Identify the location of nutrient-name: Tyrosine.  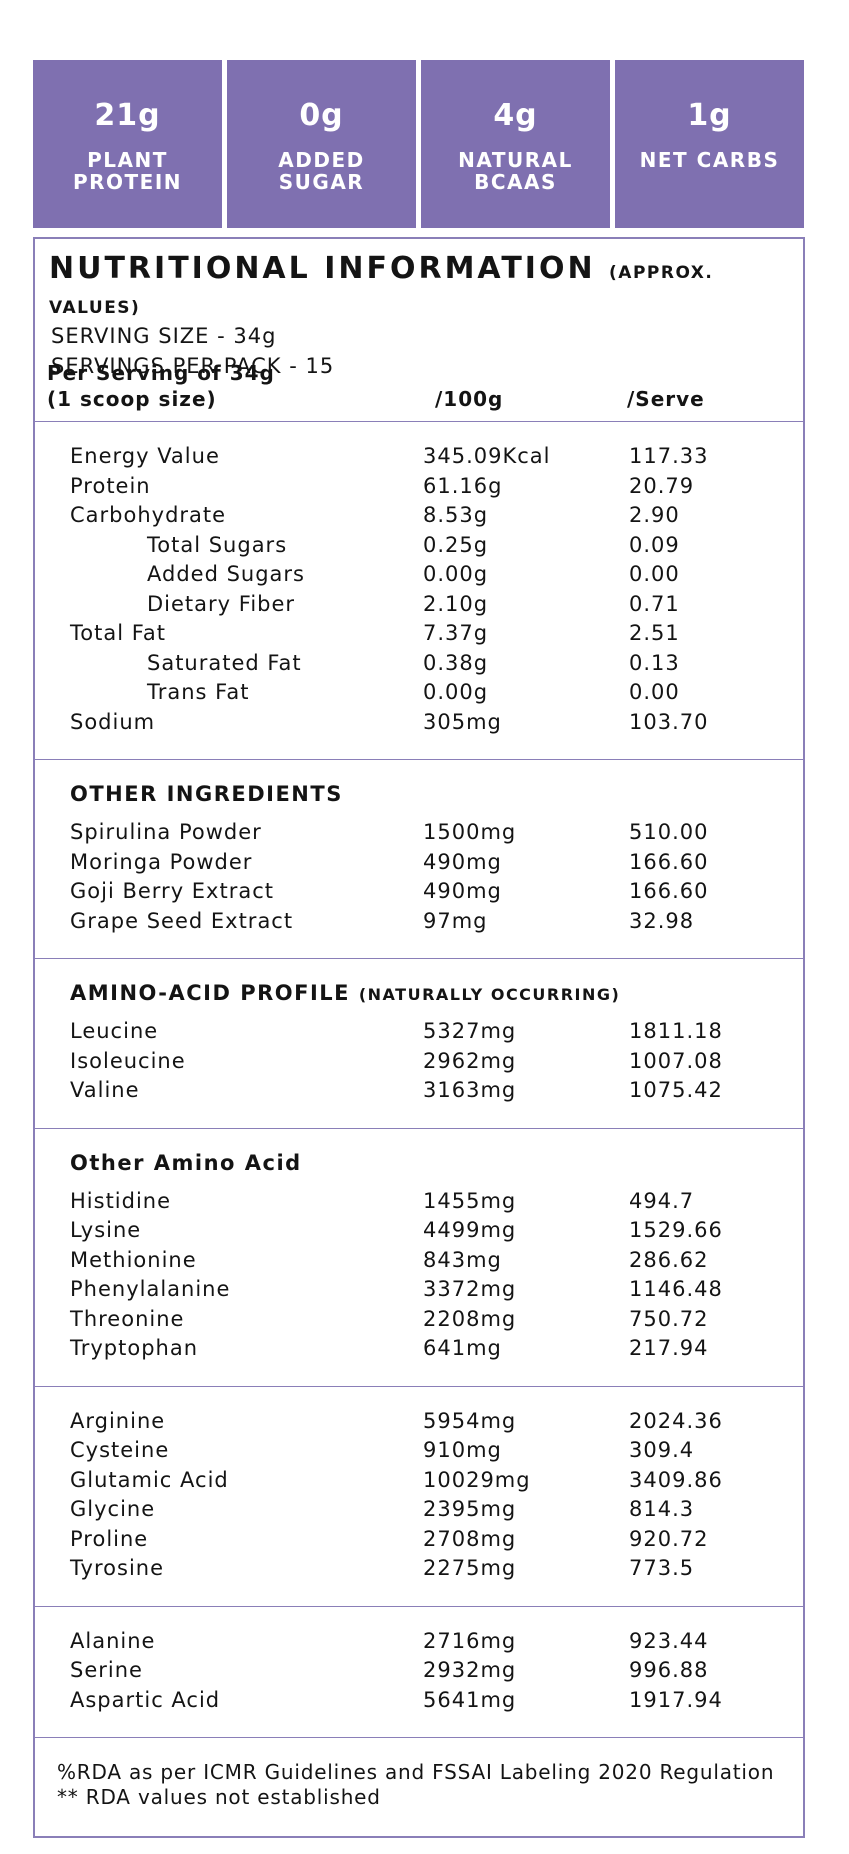
(117, 1568).